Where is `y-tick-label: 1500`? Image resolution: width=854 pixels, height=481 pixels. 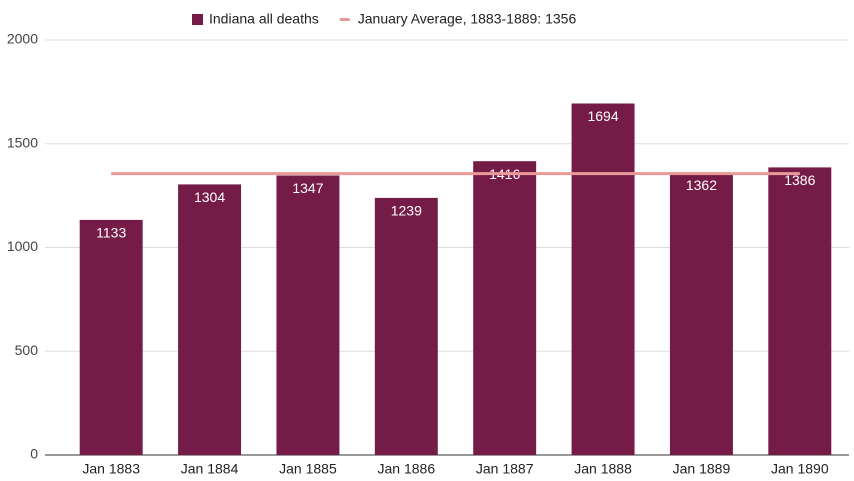 y-tick-label: 1500 is located at coordinates (22, 142).